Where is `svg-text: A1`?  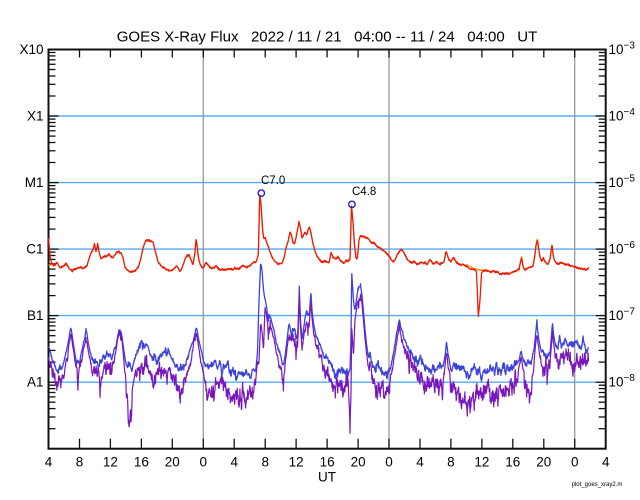
svg-text: A1 is located at coordinates (35, 382).